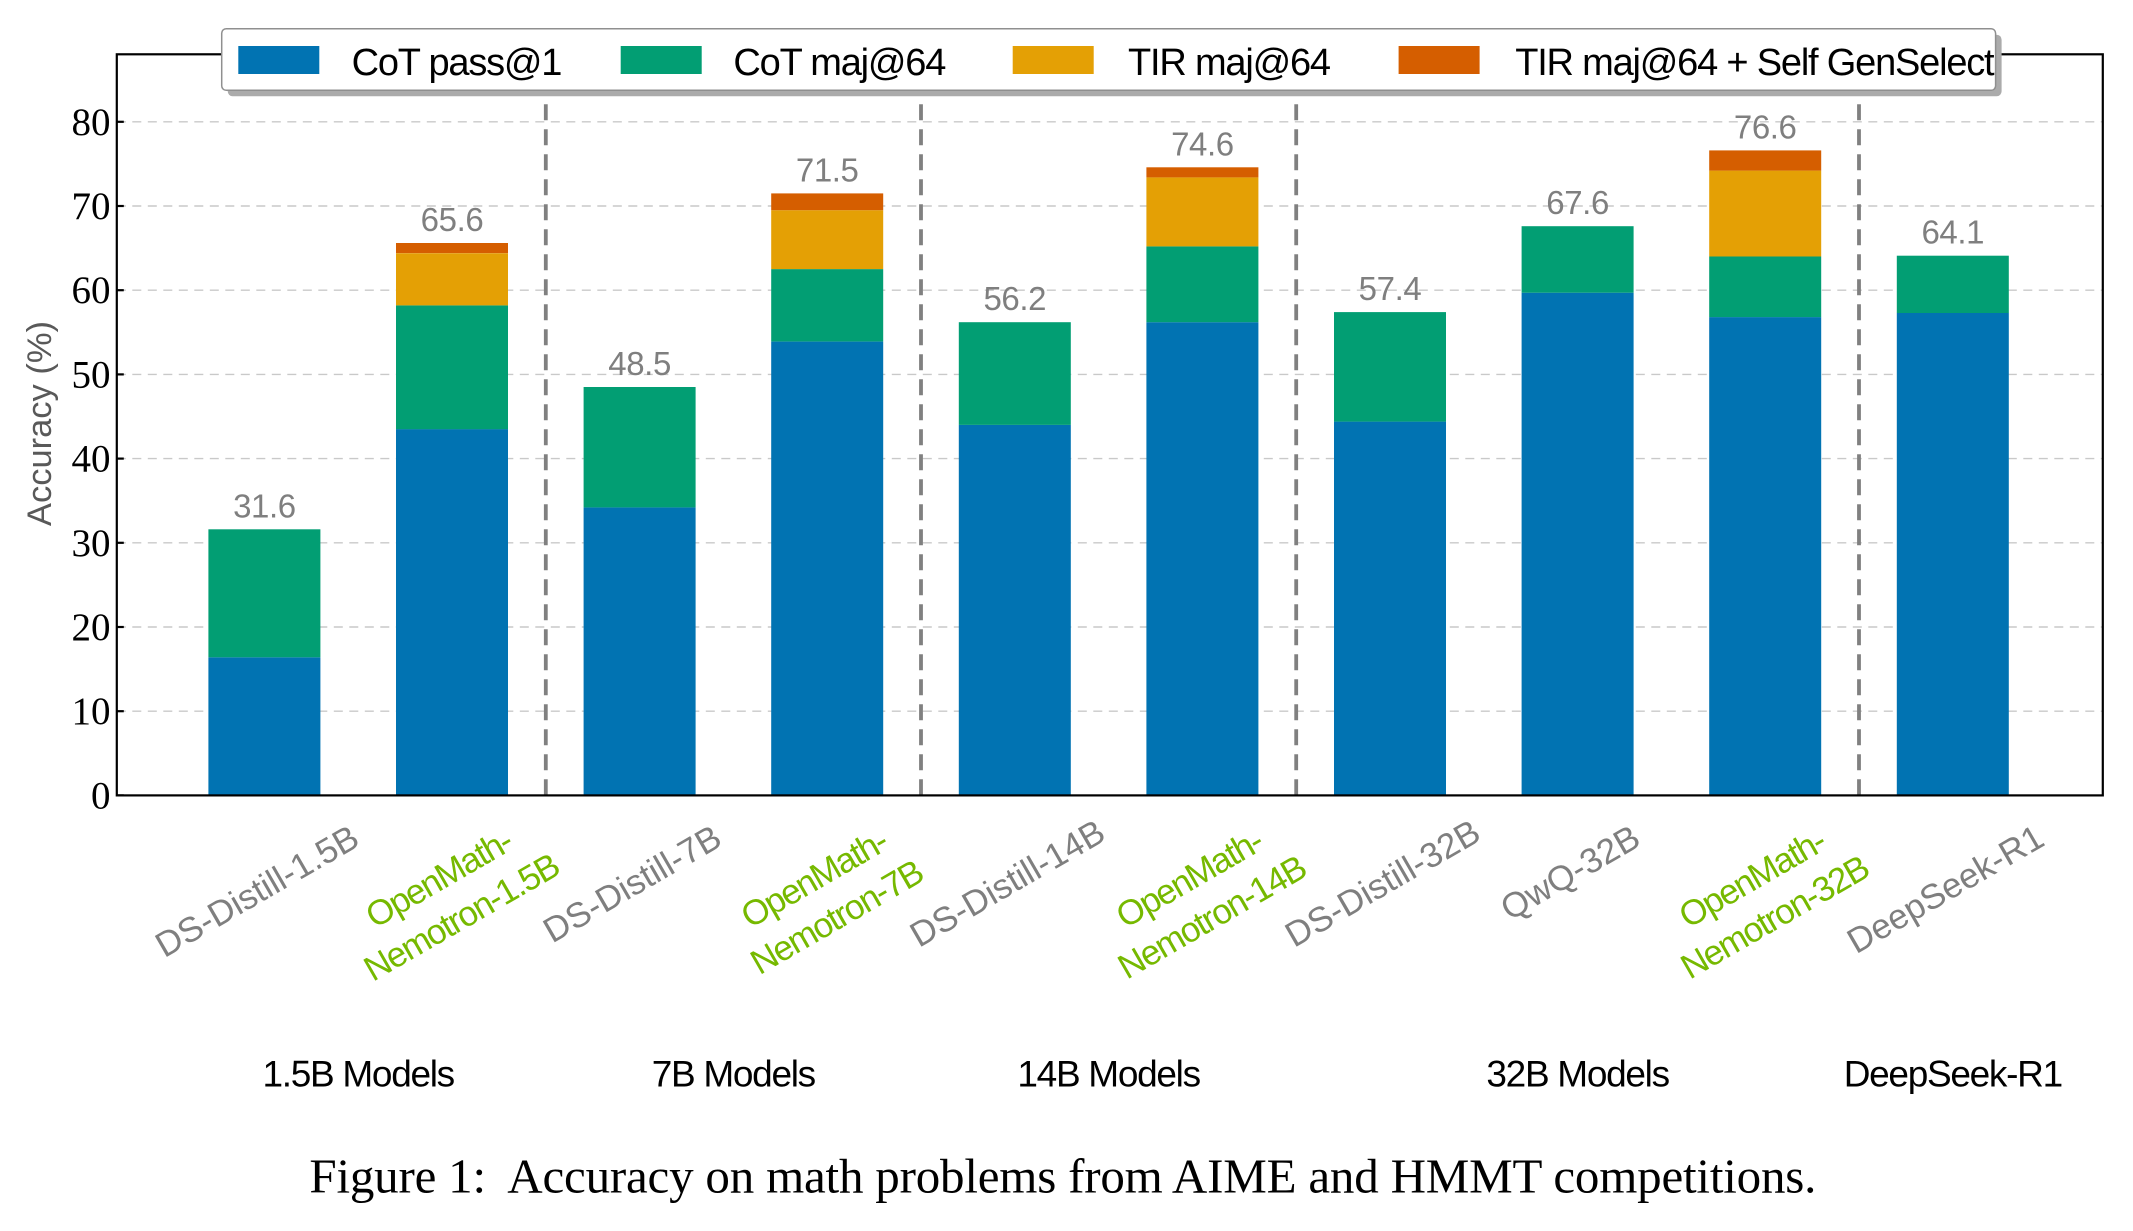 The width and height of the screenshot is (2133, 1231). Describe the element at coordinates (91, 543) in the screenshot. I see `svg-text: 30` at that location.